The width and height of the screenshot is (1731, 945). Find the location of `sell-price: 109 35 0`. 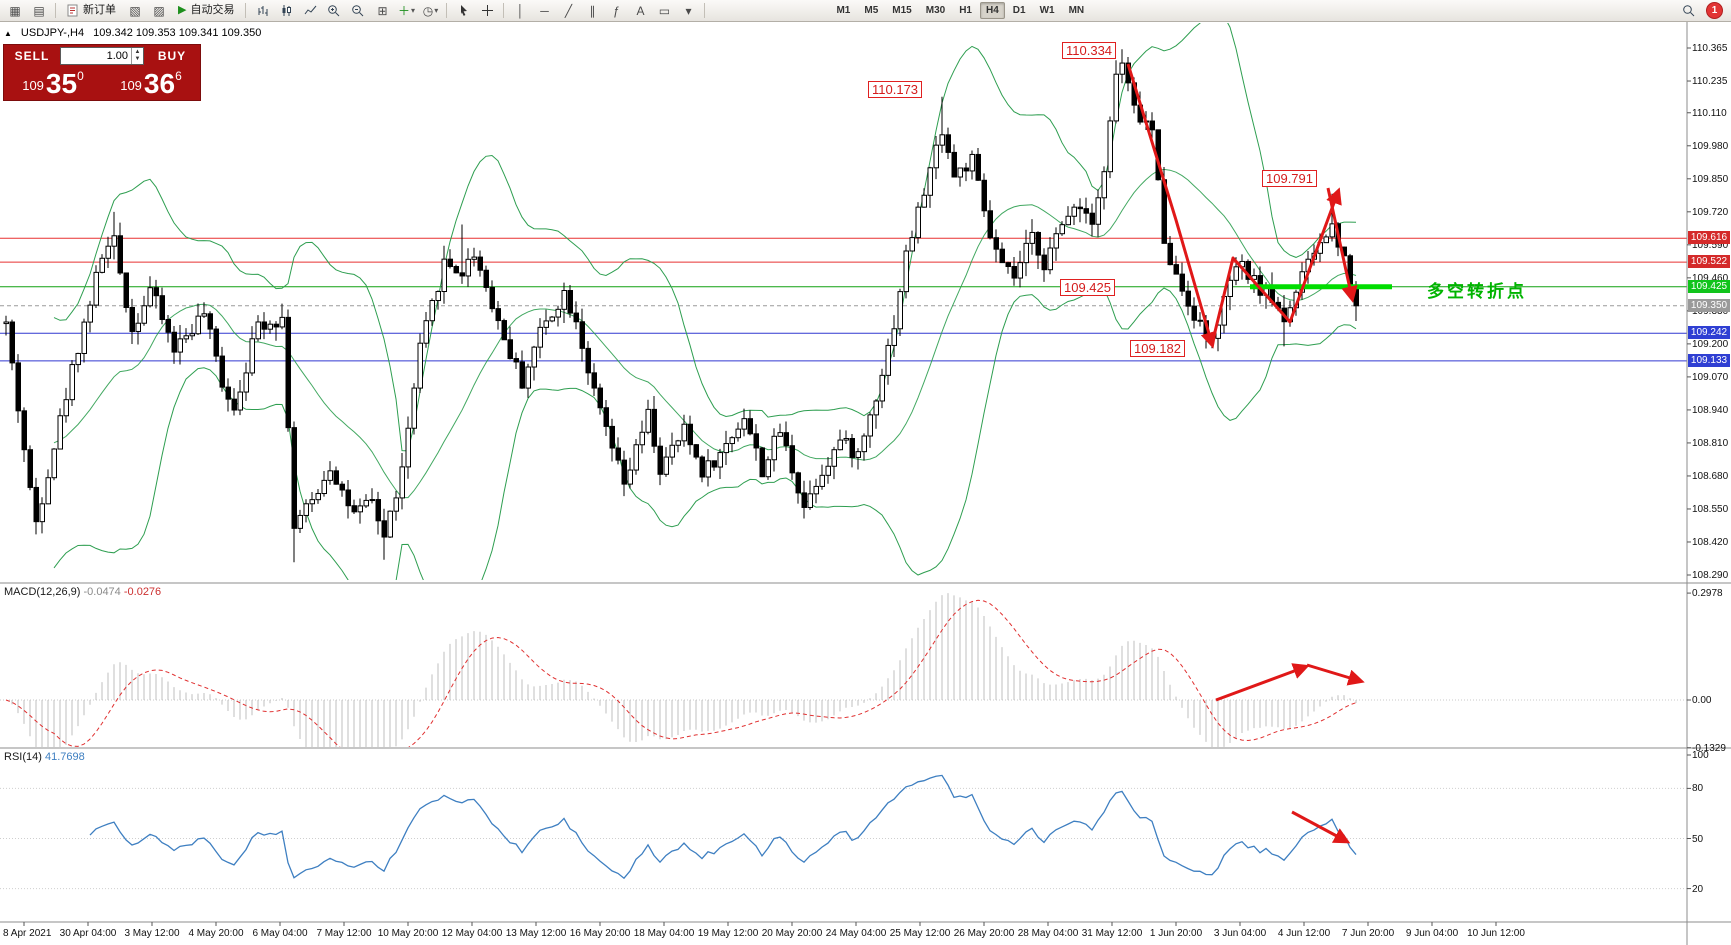

sell-price: 109 35 0 is located at coordinates (53, 83).